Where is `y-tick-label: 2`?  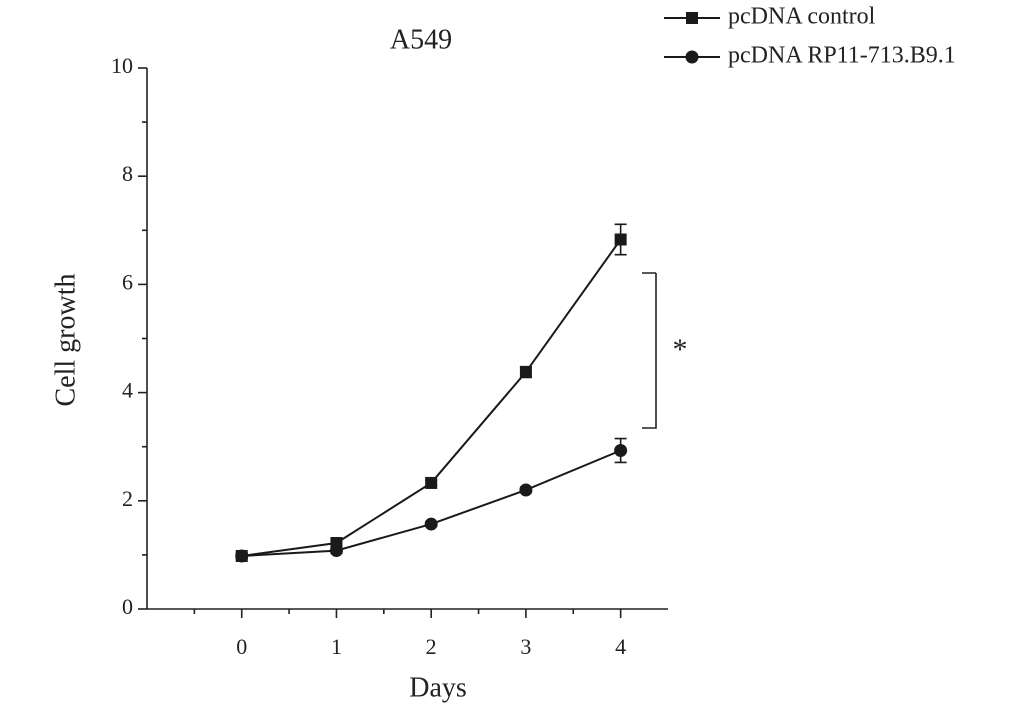 y-tick-label: 2 is located at coordinates (127, 498).